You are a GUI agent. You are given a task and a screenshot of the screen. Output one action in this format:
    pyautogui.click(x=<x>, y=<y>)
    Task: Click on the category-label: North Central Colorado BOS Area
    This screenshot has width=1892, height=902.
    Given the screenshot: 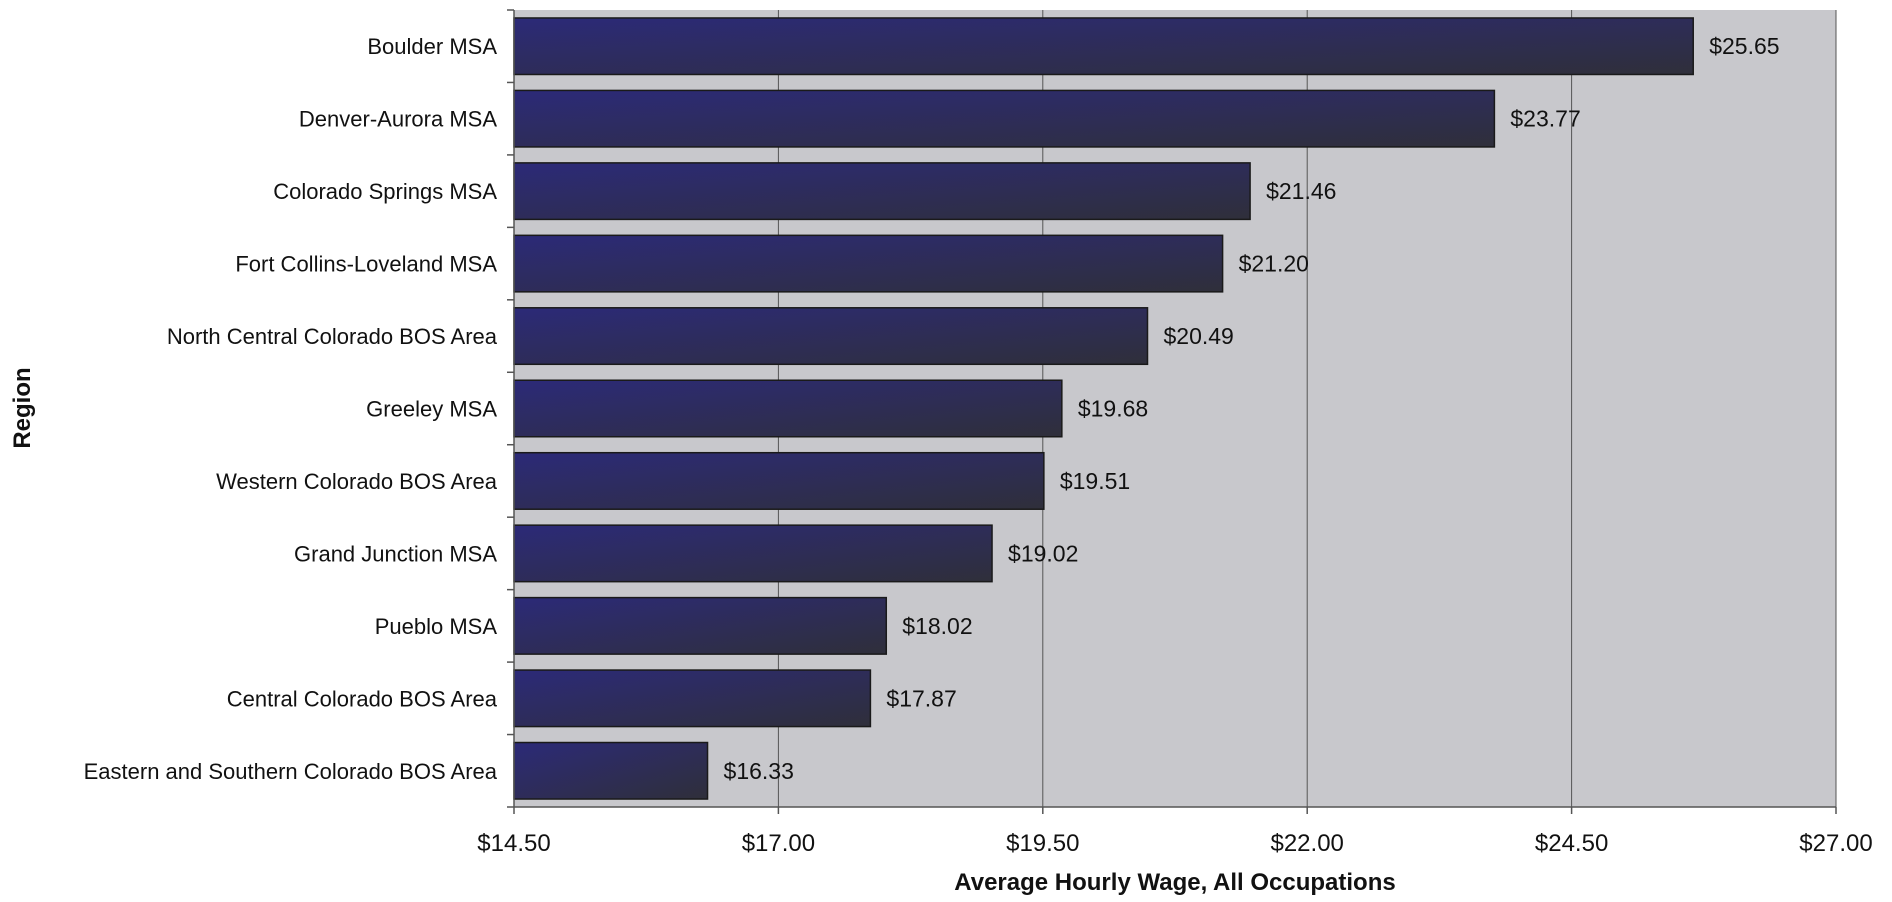 What is the action you would take?
    pyautogui.click(x=332, y=336)
    